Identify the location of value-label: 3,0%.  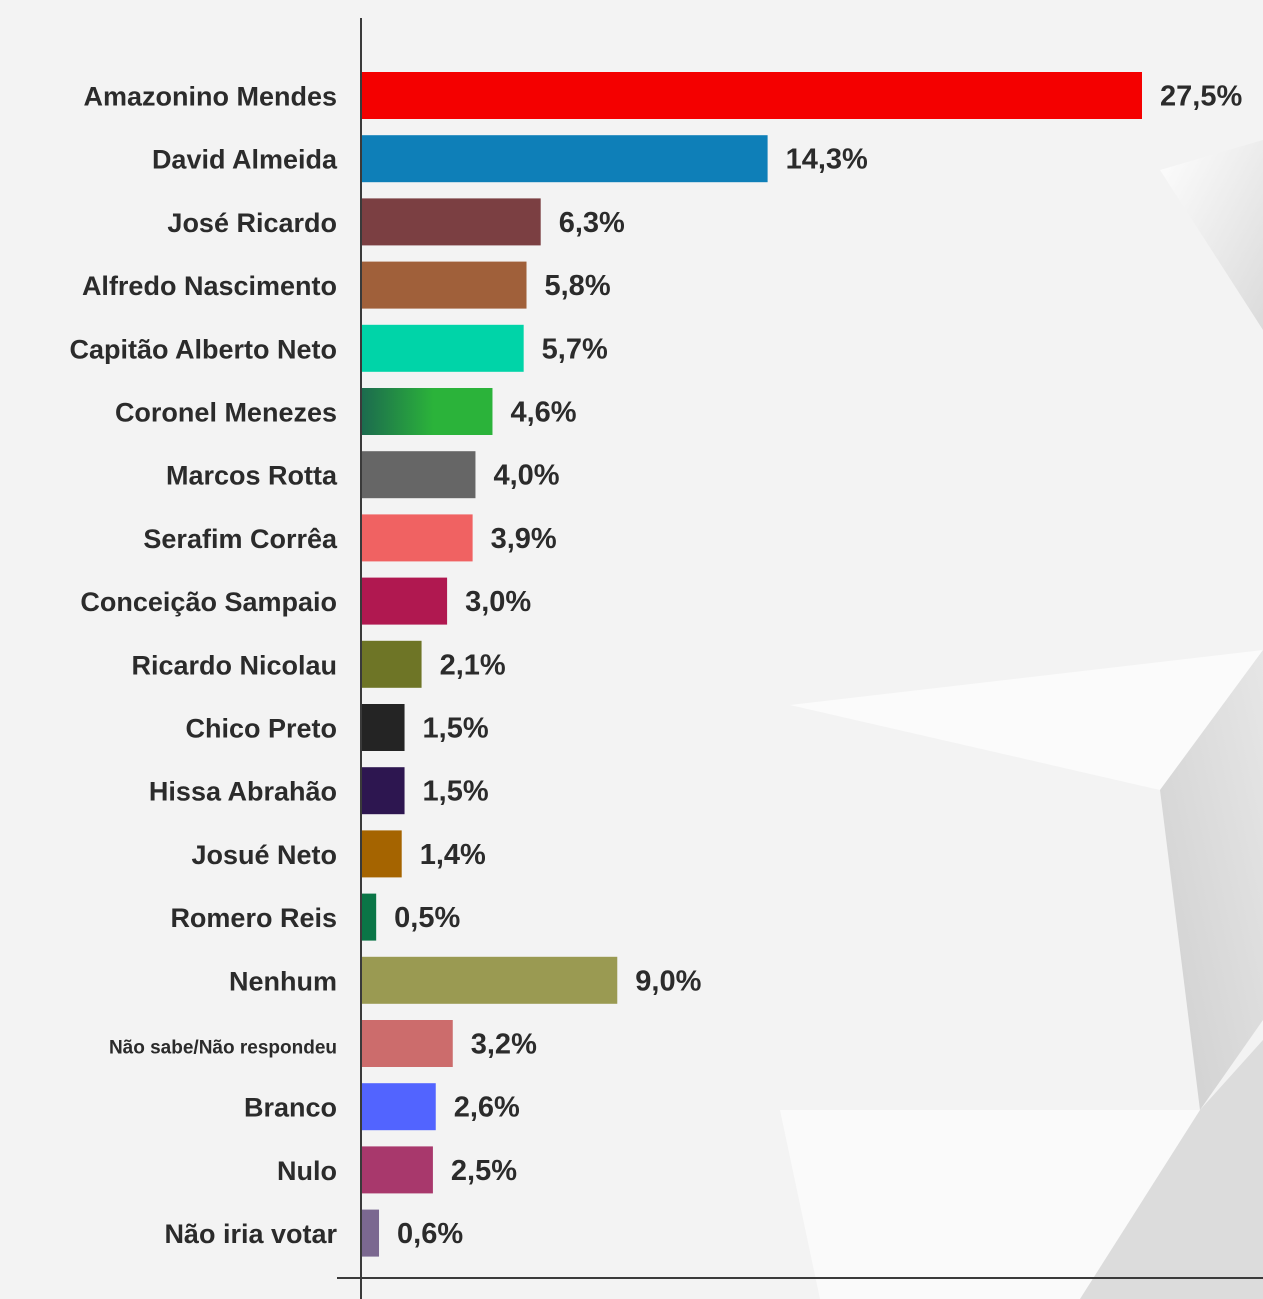
(498, 602).